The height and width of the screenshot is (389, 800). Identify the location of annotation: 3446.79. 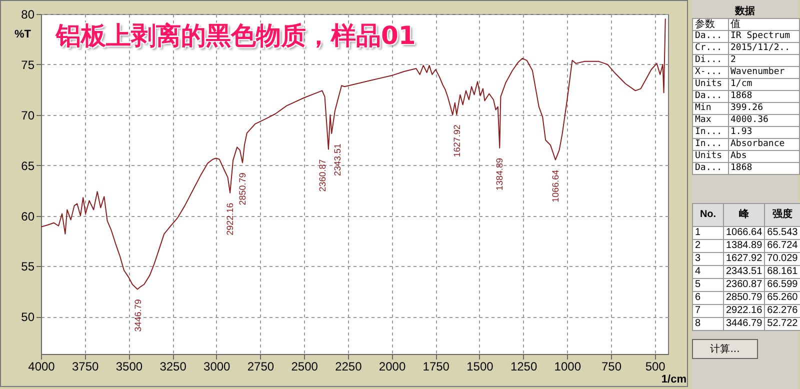
(138, 315).